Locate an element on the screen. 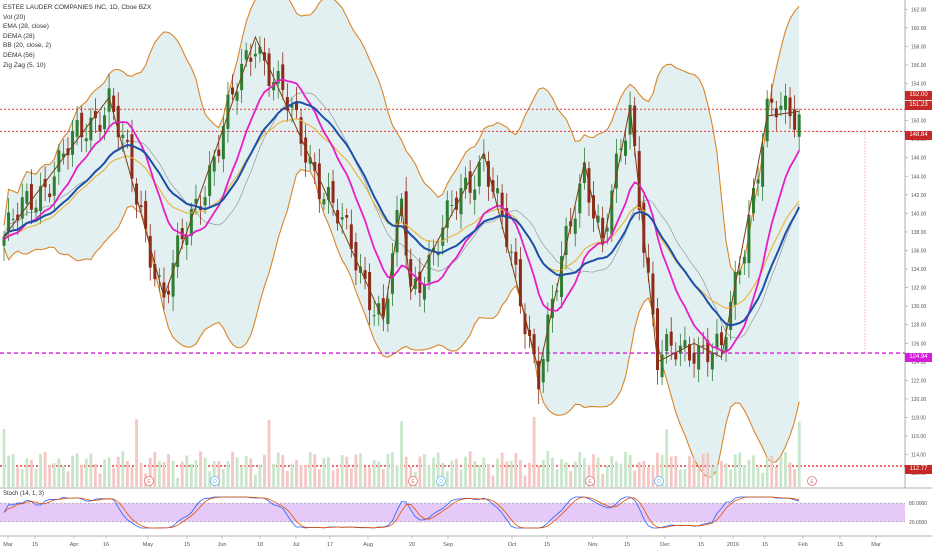 The height and width of the screenshot is (550, 932). legend-ema: EMA (28, close) is located at coordinates (26, 27).